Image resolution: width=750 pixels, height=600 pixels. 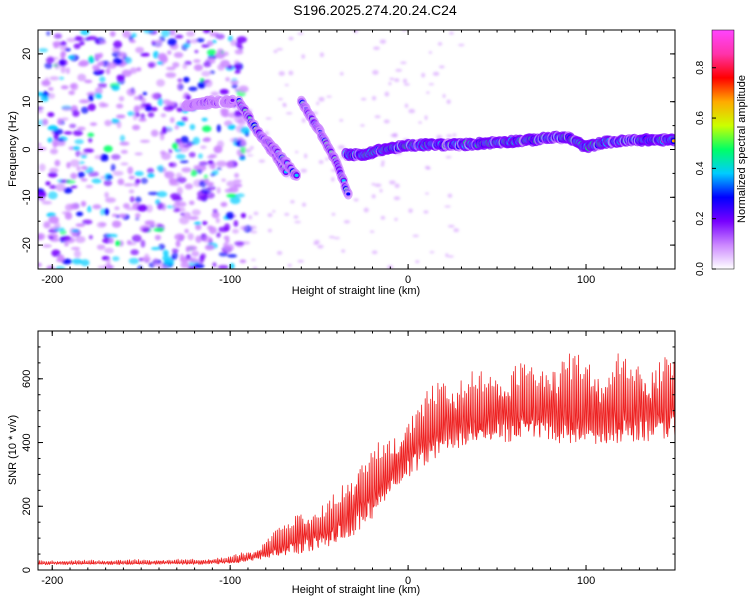 What do you see at coordinates (723, 149) in the screenshot?
I see `colorbar` at bounding box center [723, 149].